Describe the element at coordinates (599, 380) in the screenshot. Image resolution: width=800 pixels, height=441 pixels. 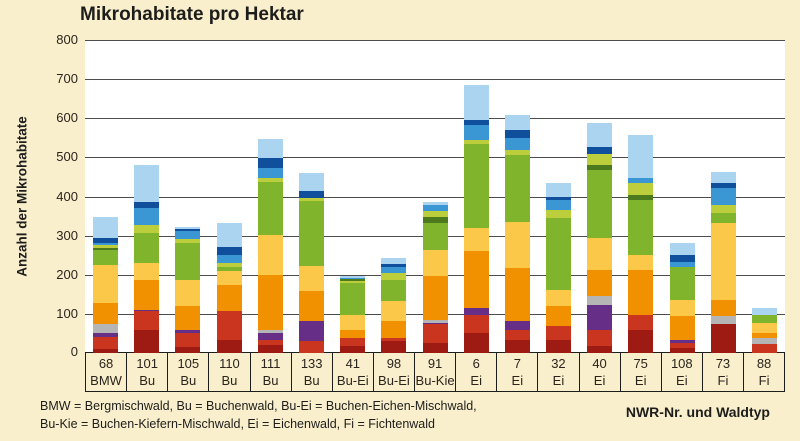
I see `x-tick-waldtyp: Ei` at that location.